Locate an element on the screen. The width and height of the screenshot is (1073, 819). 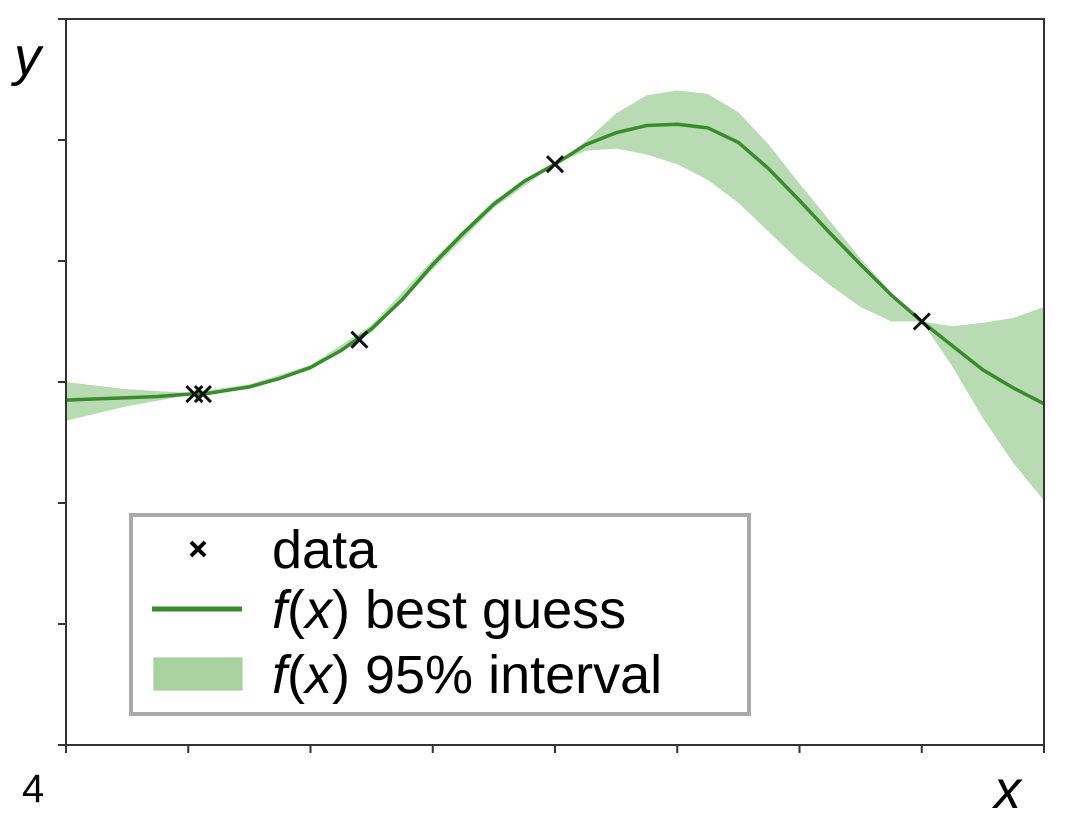
legend-item-2: f(x) 95% interval is located at coordinates (407, 675).